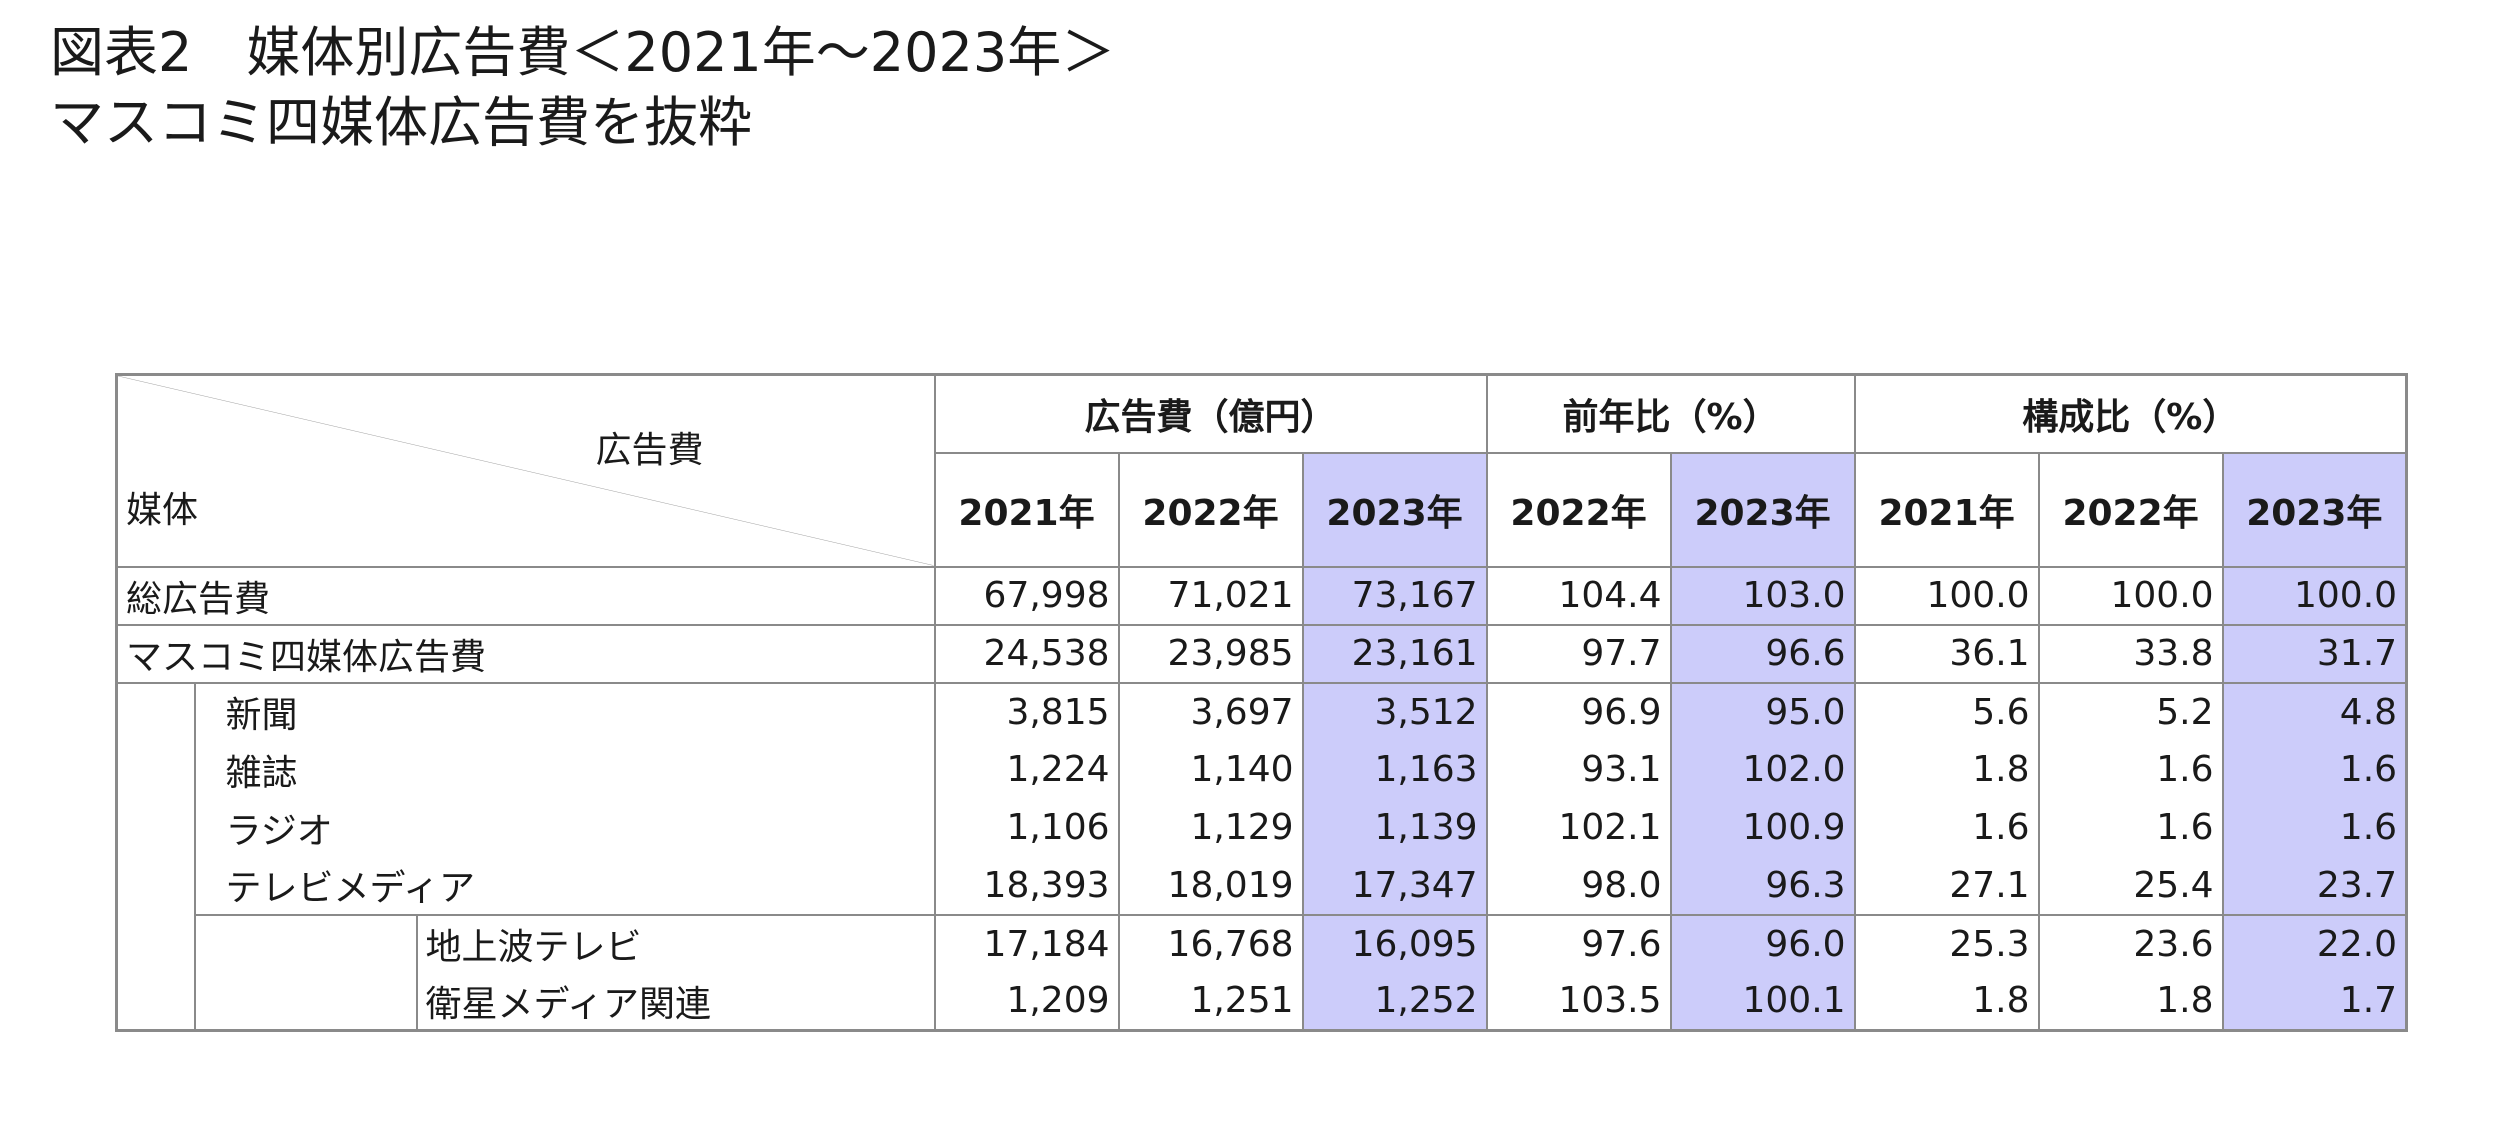  I want to click on diagonal-divider, so click(526, 471).